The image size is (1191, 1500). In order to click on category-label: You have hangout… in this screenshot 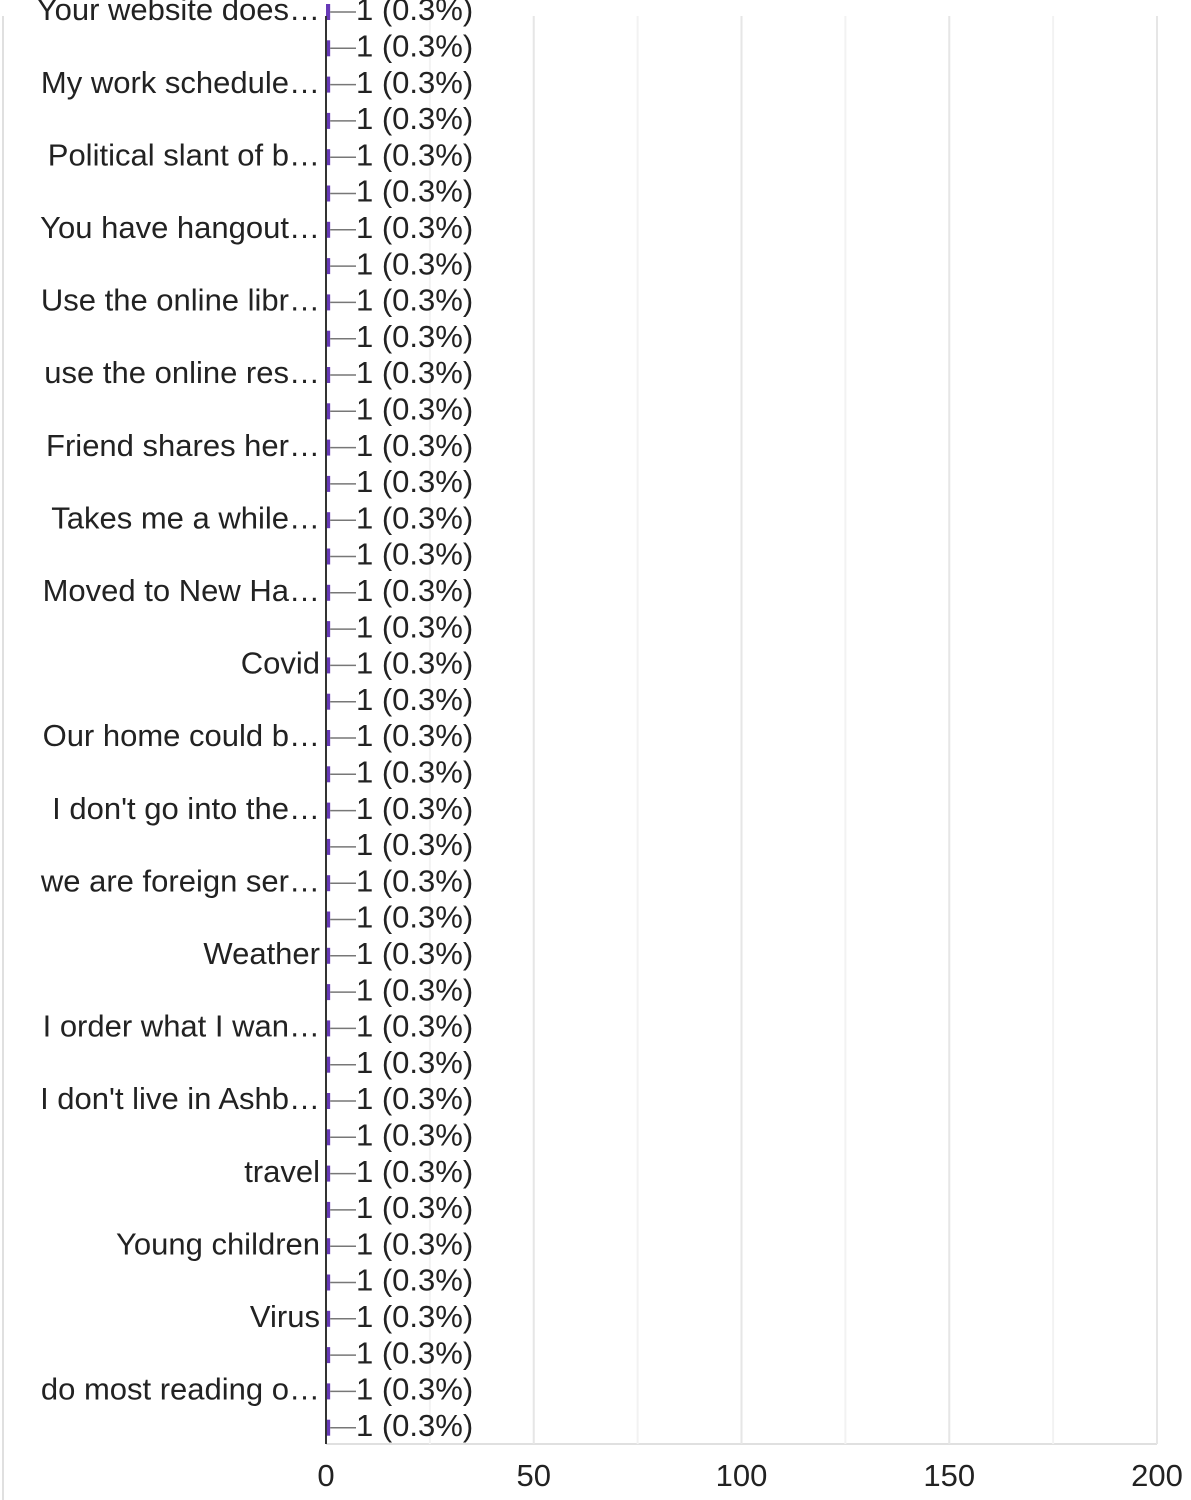, I will do `click(180, 227)`.